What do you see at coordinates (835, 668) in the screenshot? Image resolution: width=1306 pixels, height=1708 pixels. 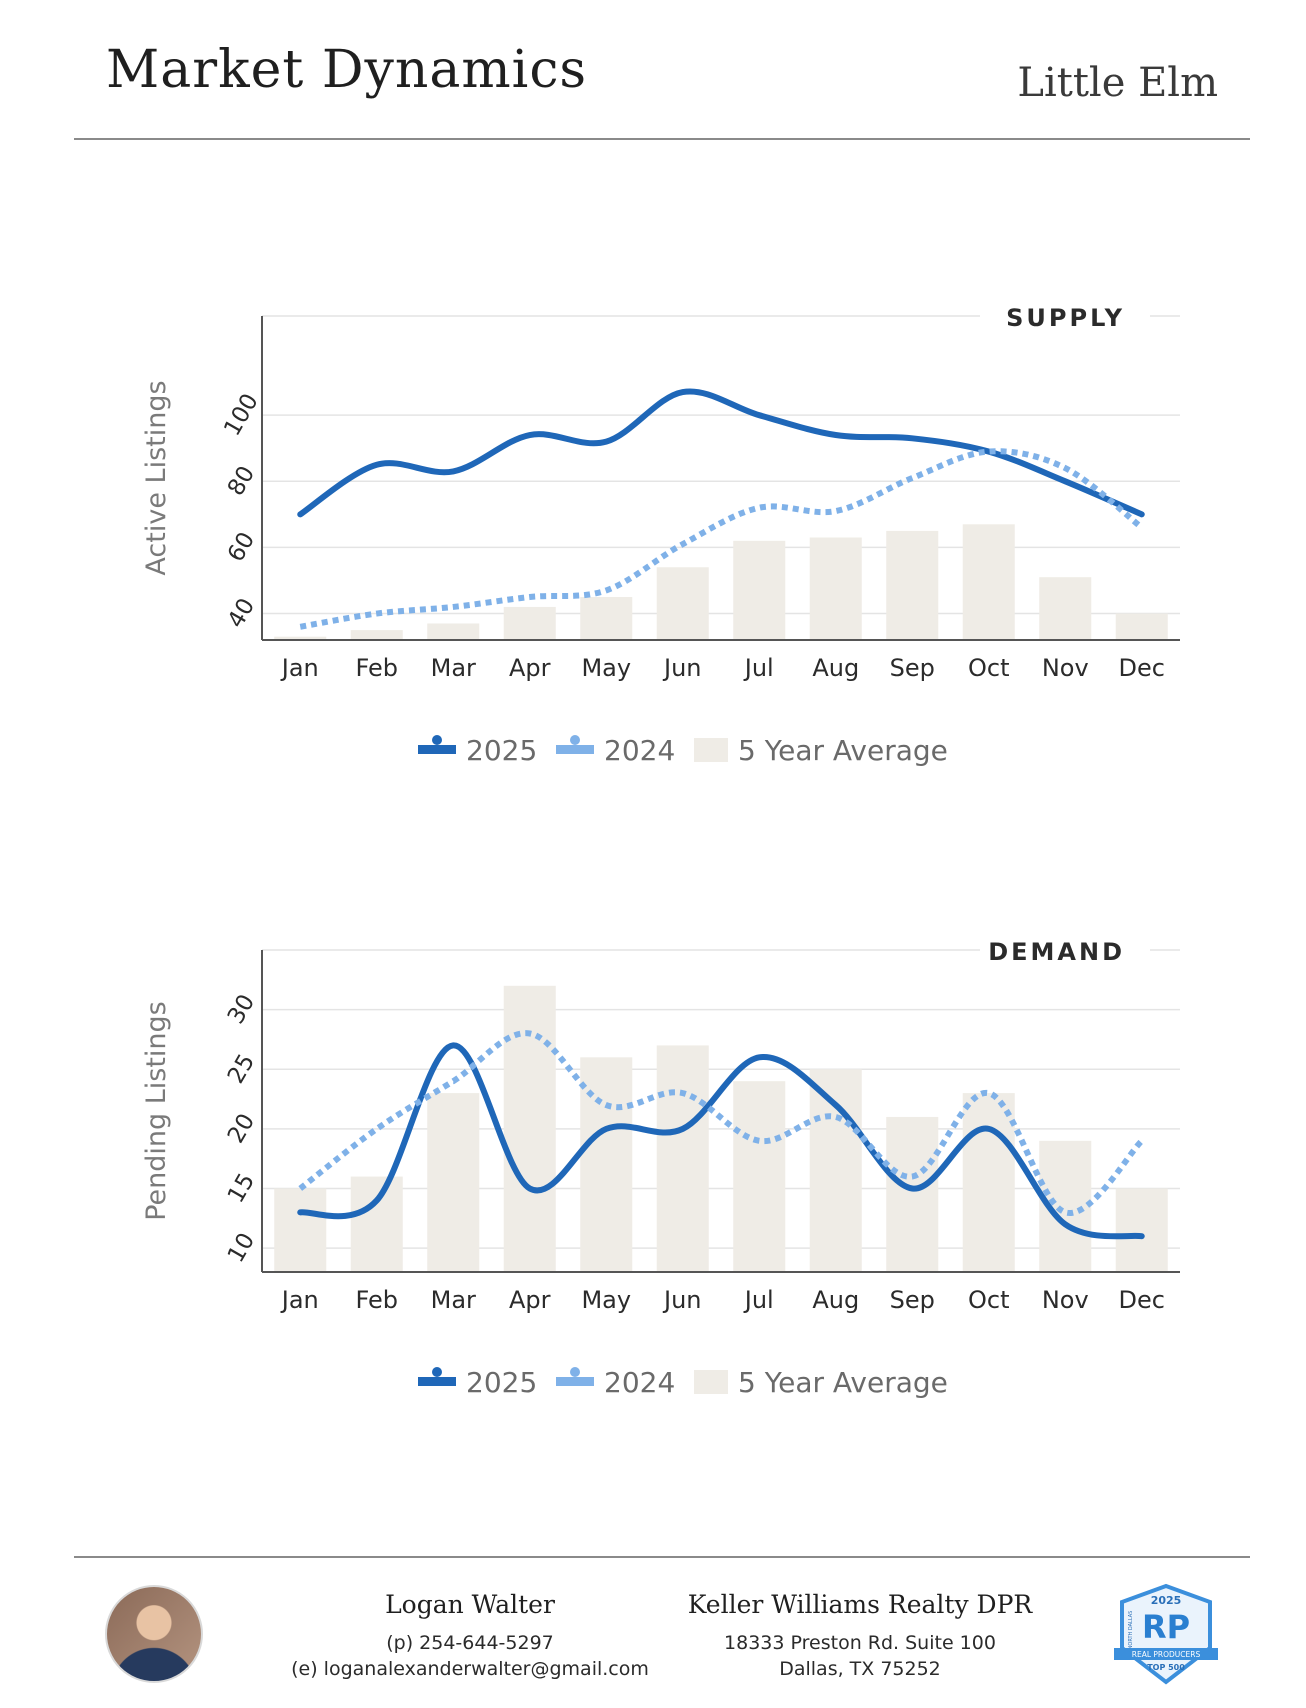 I see `supply-xtick-aug: Aug` at bounding box center [835, 668].